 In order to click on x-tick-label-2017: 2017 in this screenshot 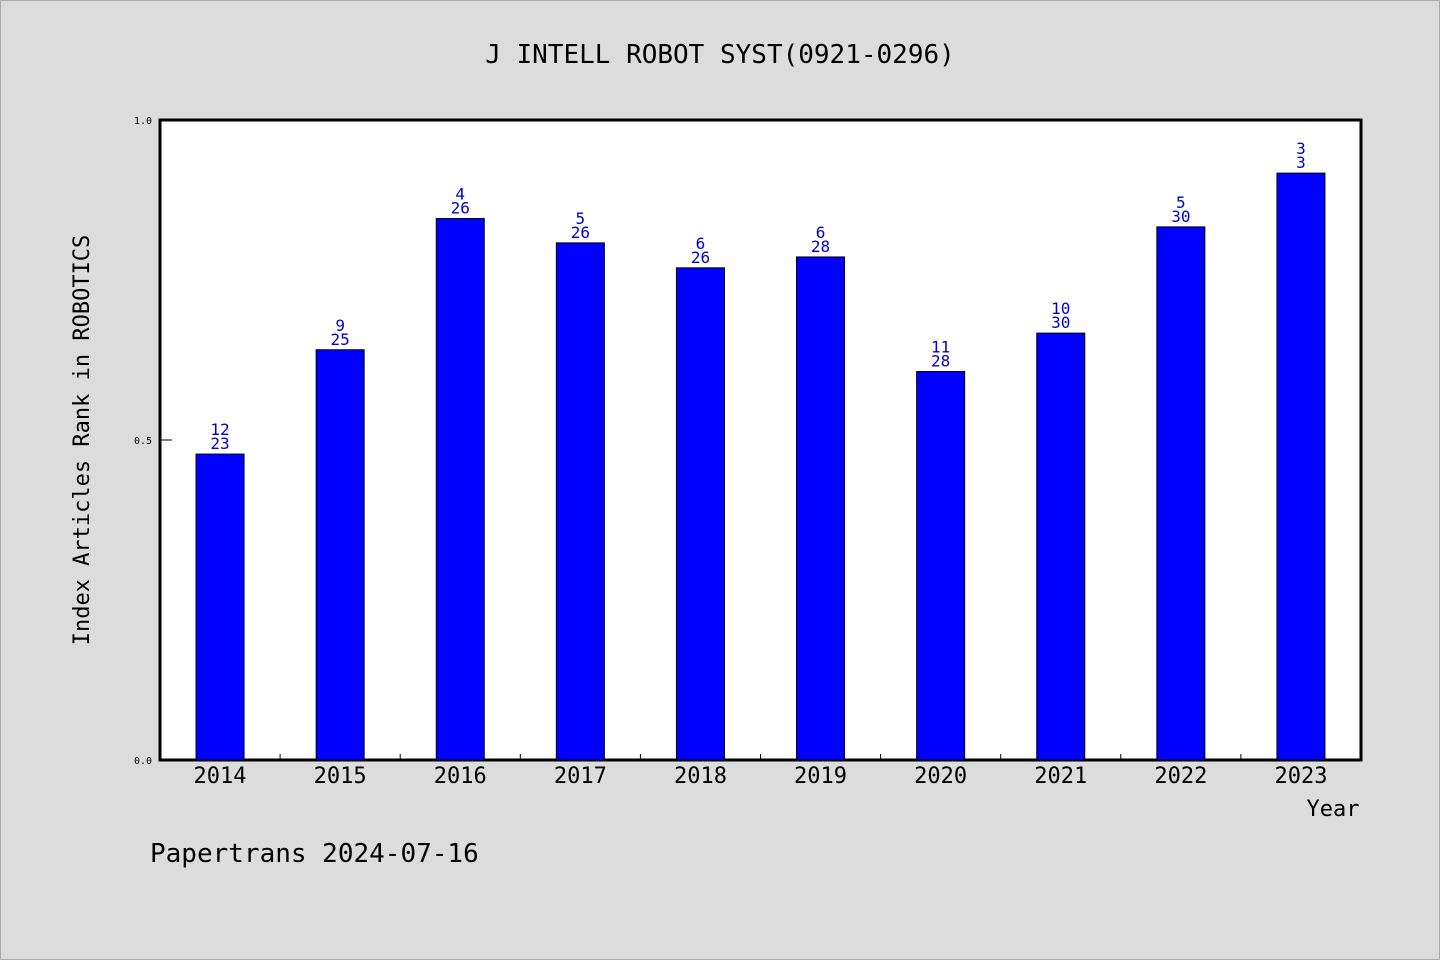, I will do `click(580, 776)`.